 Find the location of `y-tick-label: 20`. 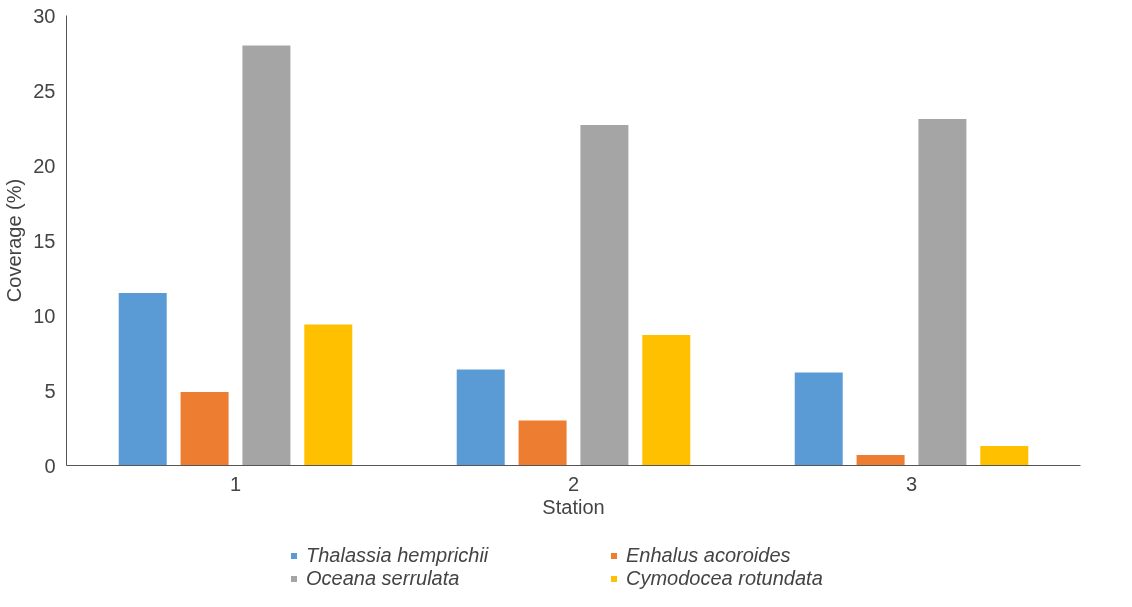

y-tick-label: 20 is located at coordinates (44, 165).